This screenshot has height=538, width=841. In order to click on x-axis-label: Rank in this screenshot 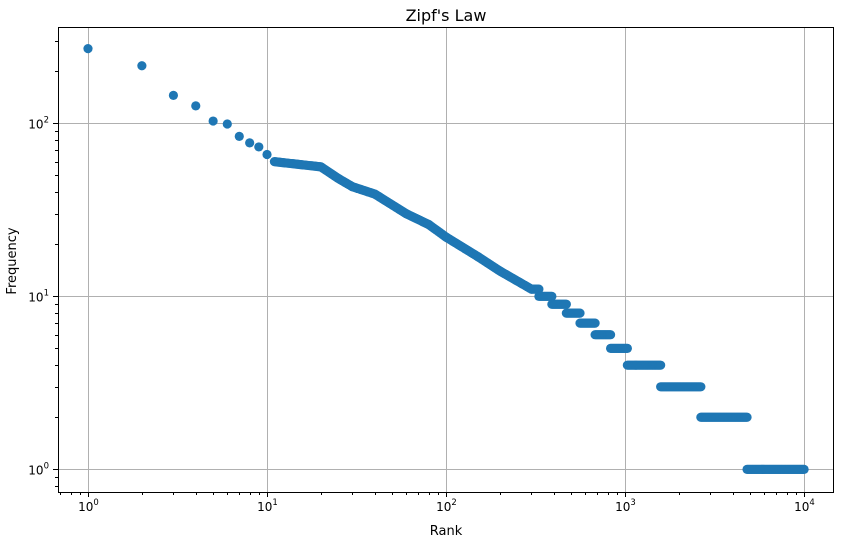, I will do `click(446, 531)`.